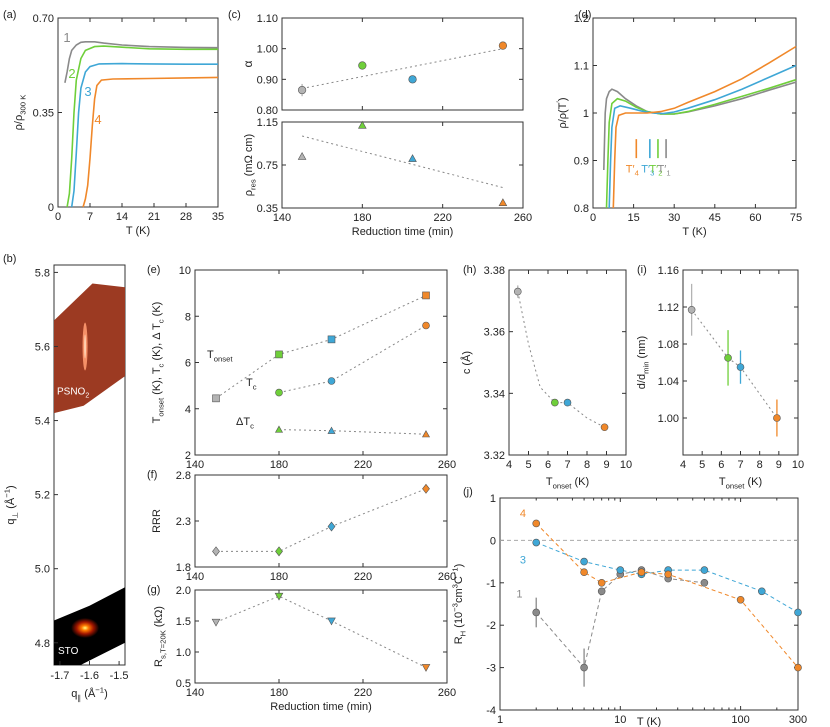  I want to click on panel-i-ytick-label: 1.04, so click(668, 382).